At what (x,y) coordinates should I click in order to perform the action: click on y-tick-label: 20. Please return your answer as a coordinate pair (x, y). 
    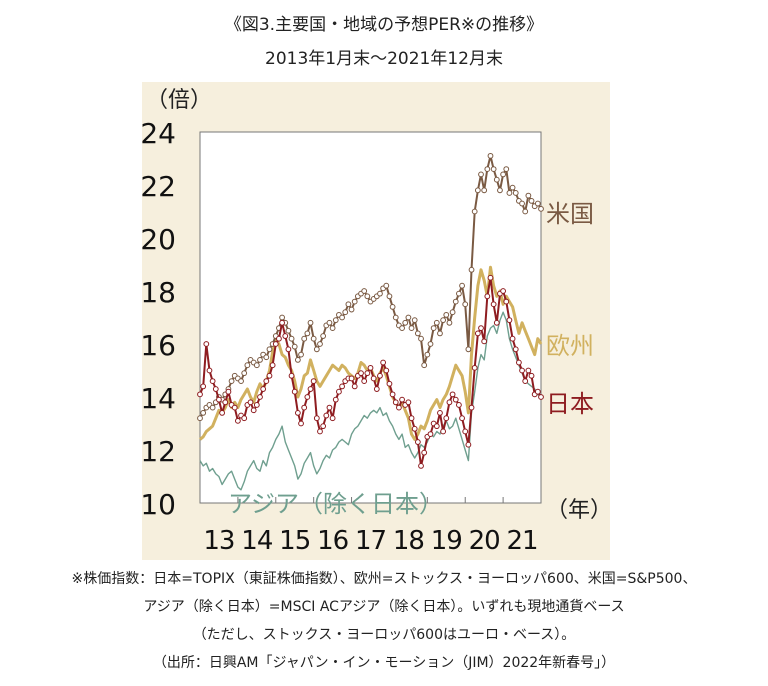
    Looking at the image, I should click on (158, 239).